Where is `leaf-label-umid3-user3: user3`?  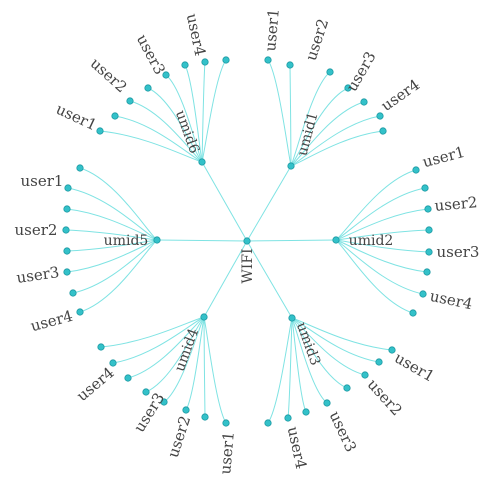
leaf-label-umid3-user3: user3 is located at coordinates (343, 431).